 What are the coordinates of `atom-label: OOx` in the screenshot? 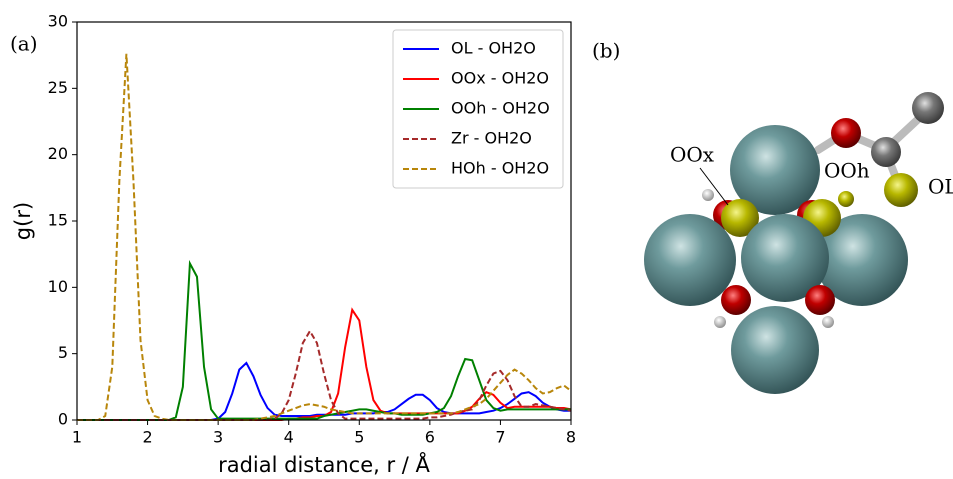 It's located at (692, 155).